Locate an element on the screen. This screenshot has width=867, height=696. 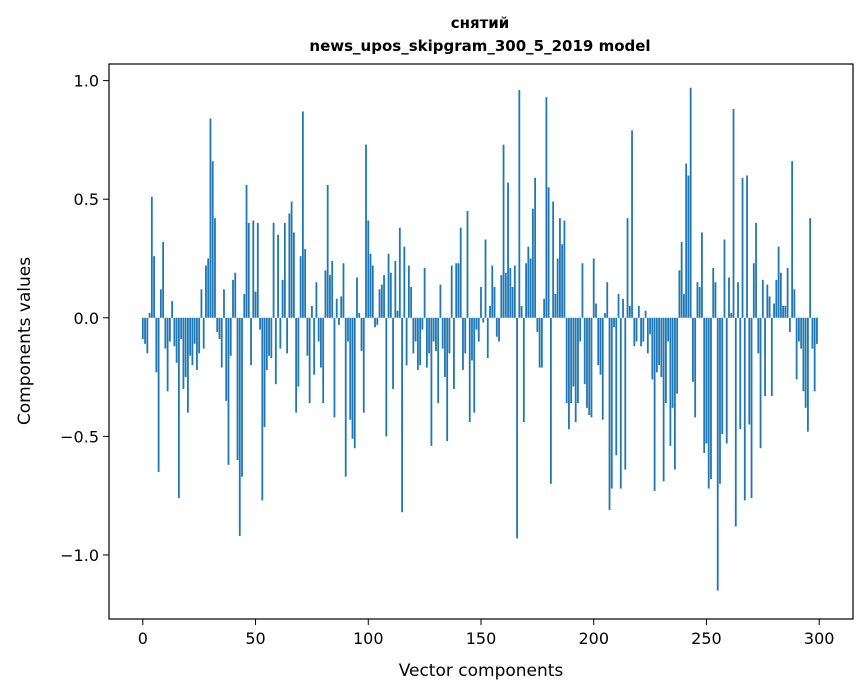
x-tick-label: 50 is located at coordinates (255, 638).